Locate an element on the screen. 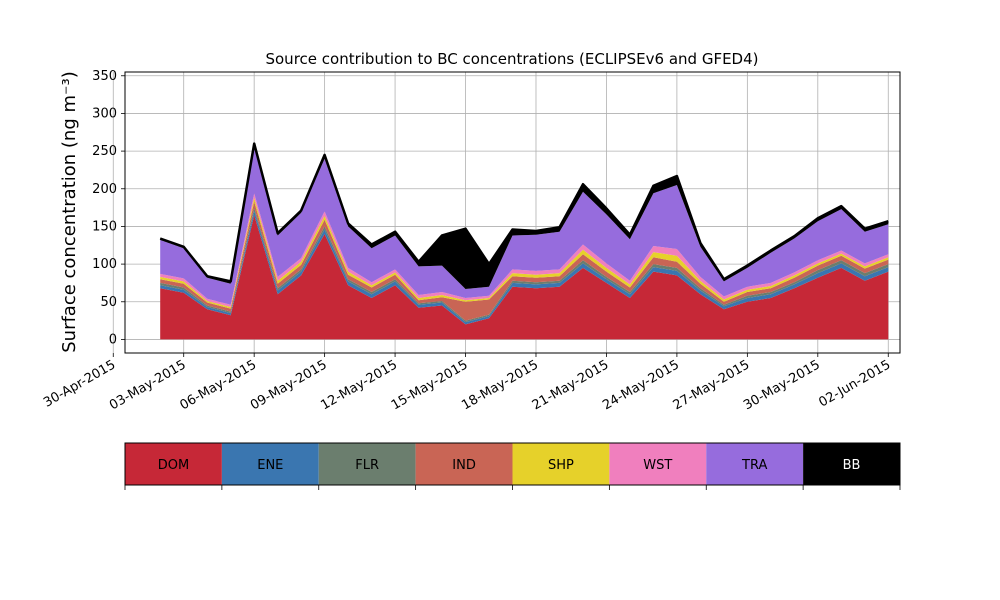 The height and width of the screenshot is (600, 1000). area-flr is located at coordinates (524, 265).